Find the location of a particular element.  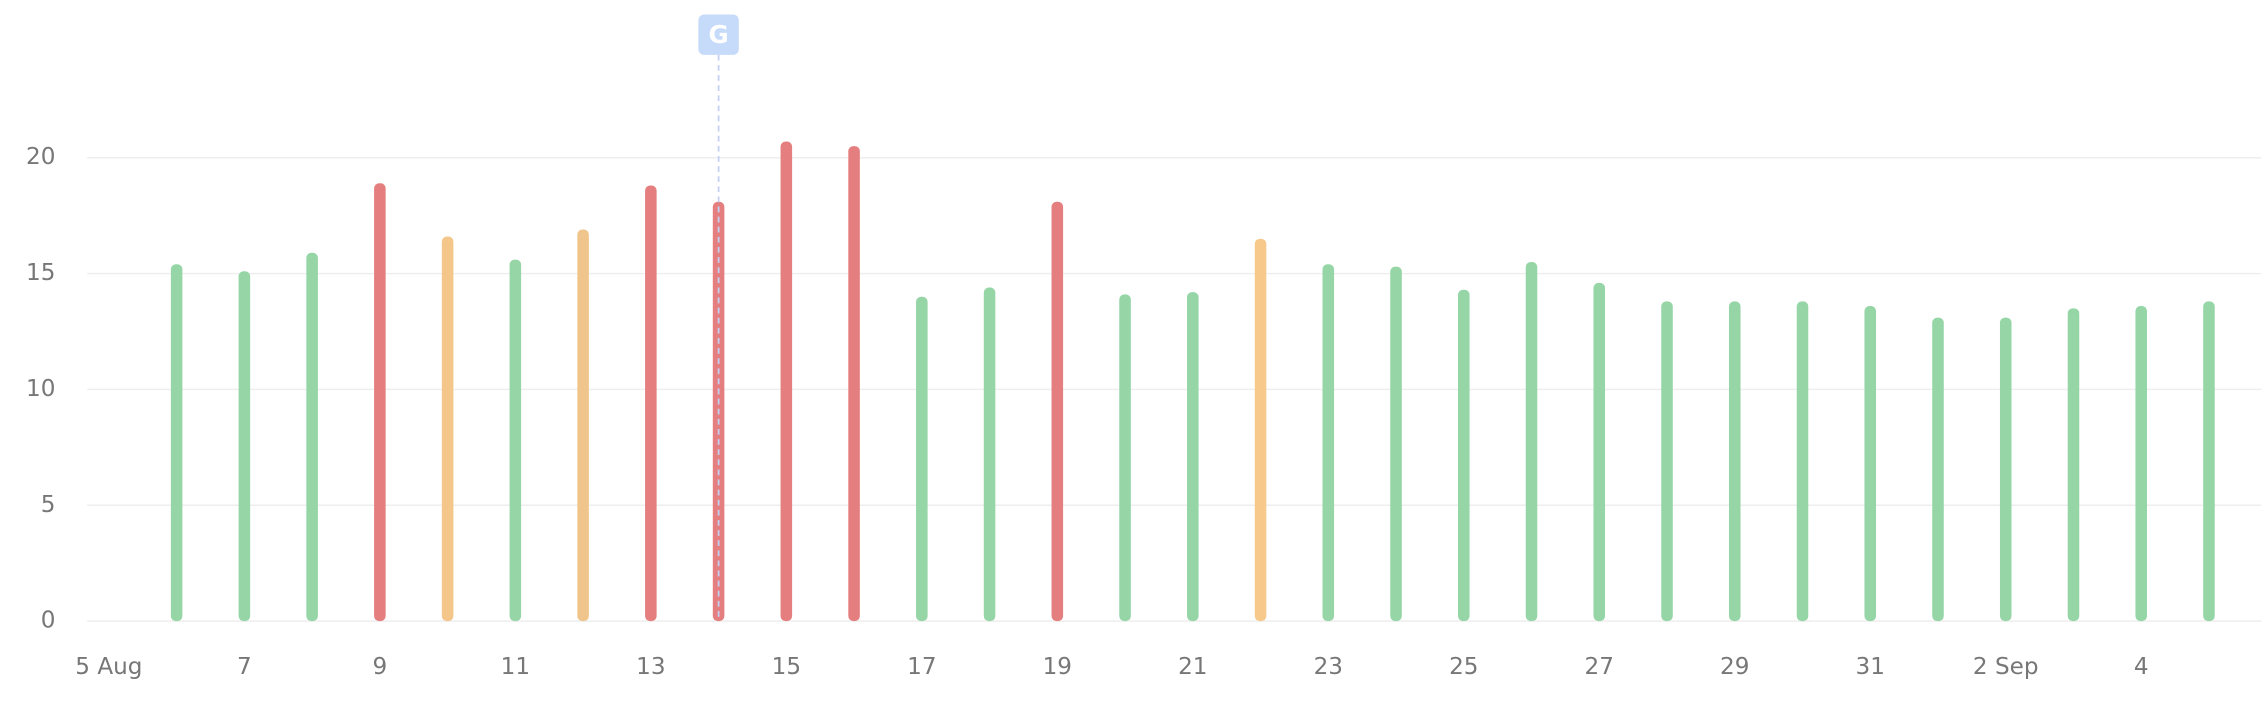

x-tick-label: 29 is located at coordinates (1734, 667).